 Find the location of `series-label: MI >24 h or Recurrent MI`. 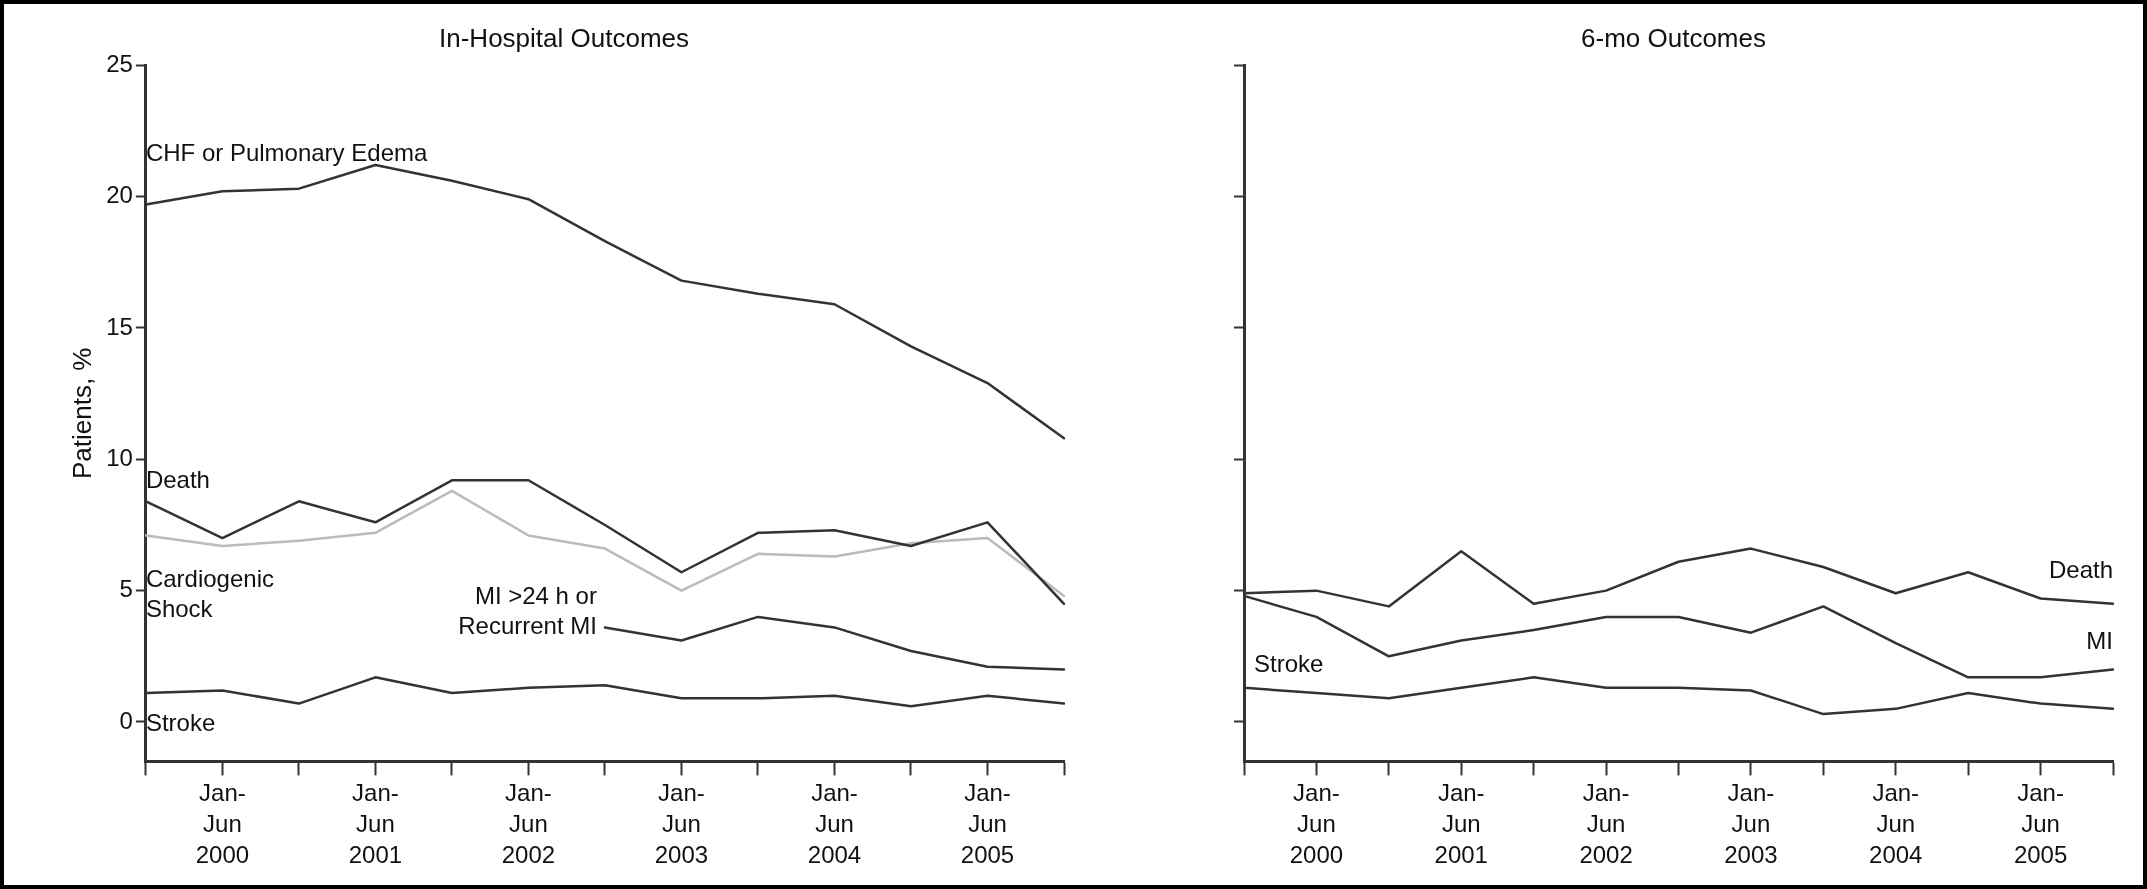

series-label: MI >24 h or Recurrent MI is located at coordinates (527, 611).